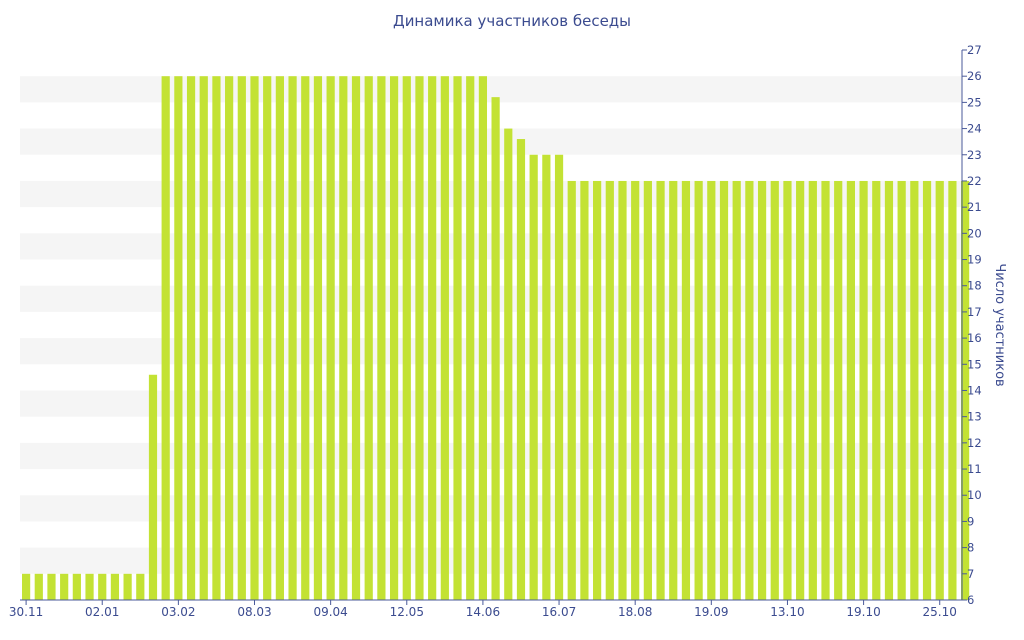  I want to click on y-tick-label: 12, so click(974, 443).